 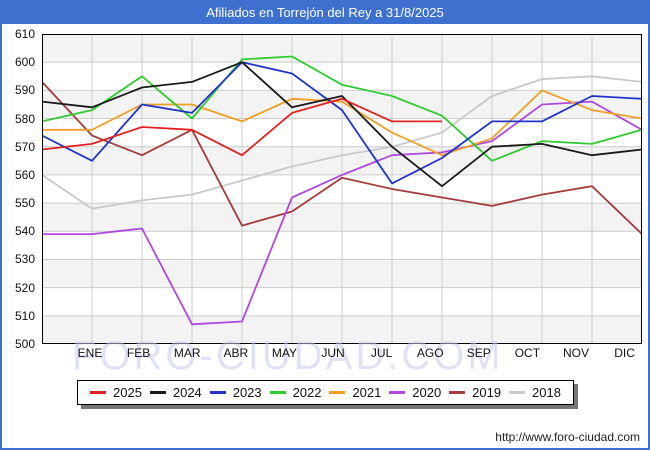 I want to click on x-tick-label-MAR: MAR, so click(x=187, y=353).